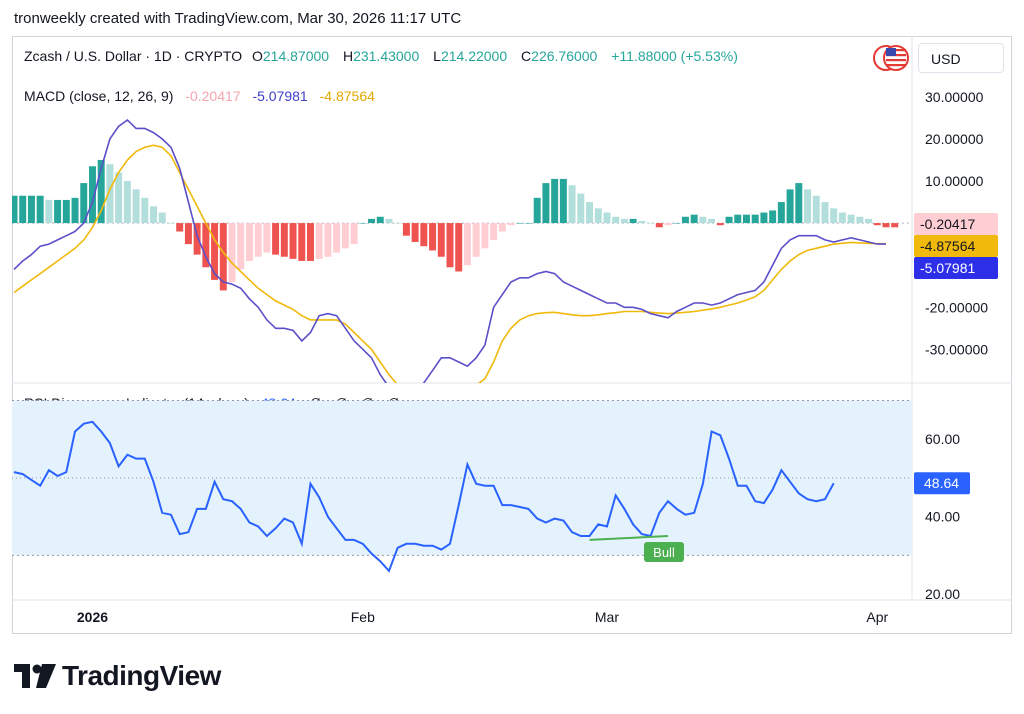  Describe the element at coordinates (394, 403) in the screenshot. I see `rsi-empty-glyph-4: ∅` at that location.